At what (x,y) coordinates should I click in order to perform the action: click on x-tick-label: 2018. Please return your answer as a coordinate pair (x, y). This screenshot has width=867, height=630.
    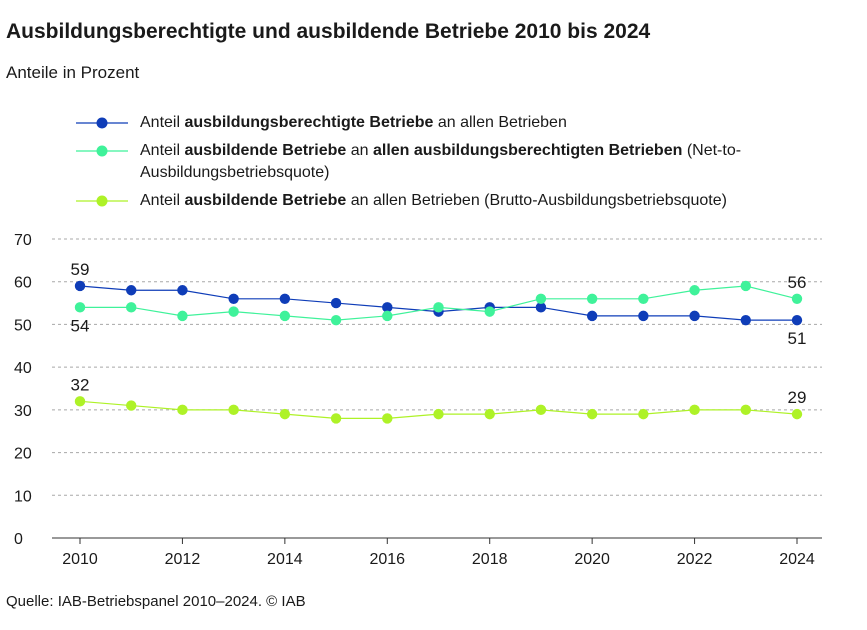
    Looking at the image, I should click on (490, 559).